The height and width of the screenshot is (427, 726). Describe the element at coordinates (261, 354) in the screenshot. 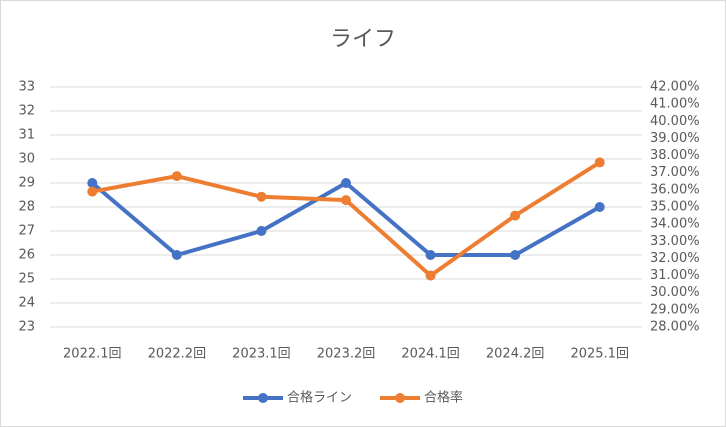

I see `x-tick-label: 2023.1回` at that location.